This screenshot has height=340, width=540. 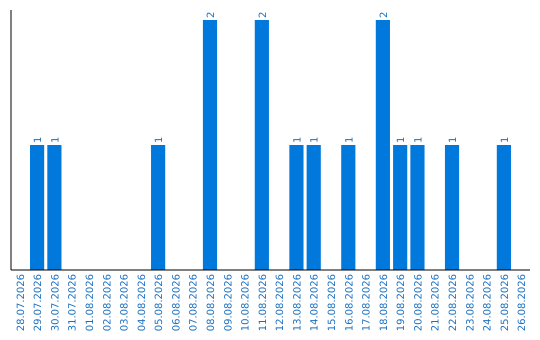 What do you see at coordinates (125, 303) in the screenshot?
I see `x-tick-label: 03.08.2026` at bounding box center [125, 303].